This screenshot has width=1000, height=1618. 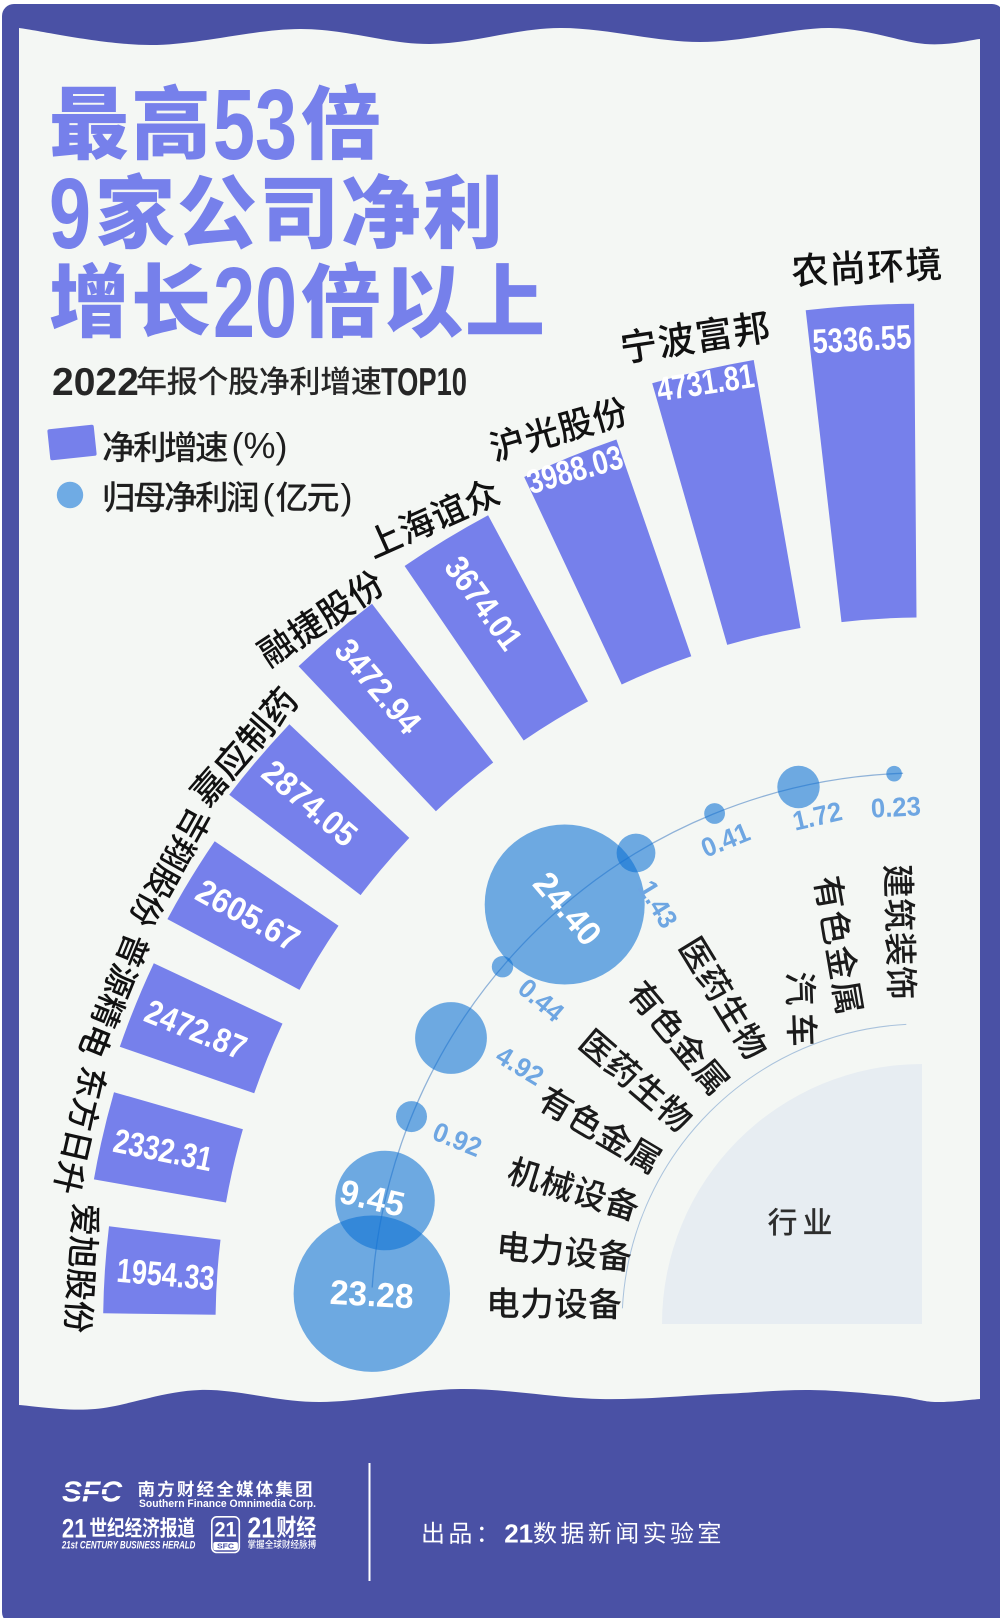 I want to click on svg-text: 2022, so click(x=95, y=382).